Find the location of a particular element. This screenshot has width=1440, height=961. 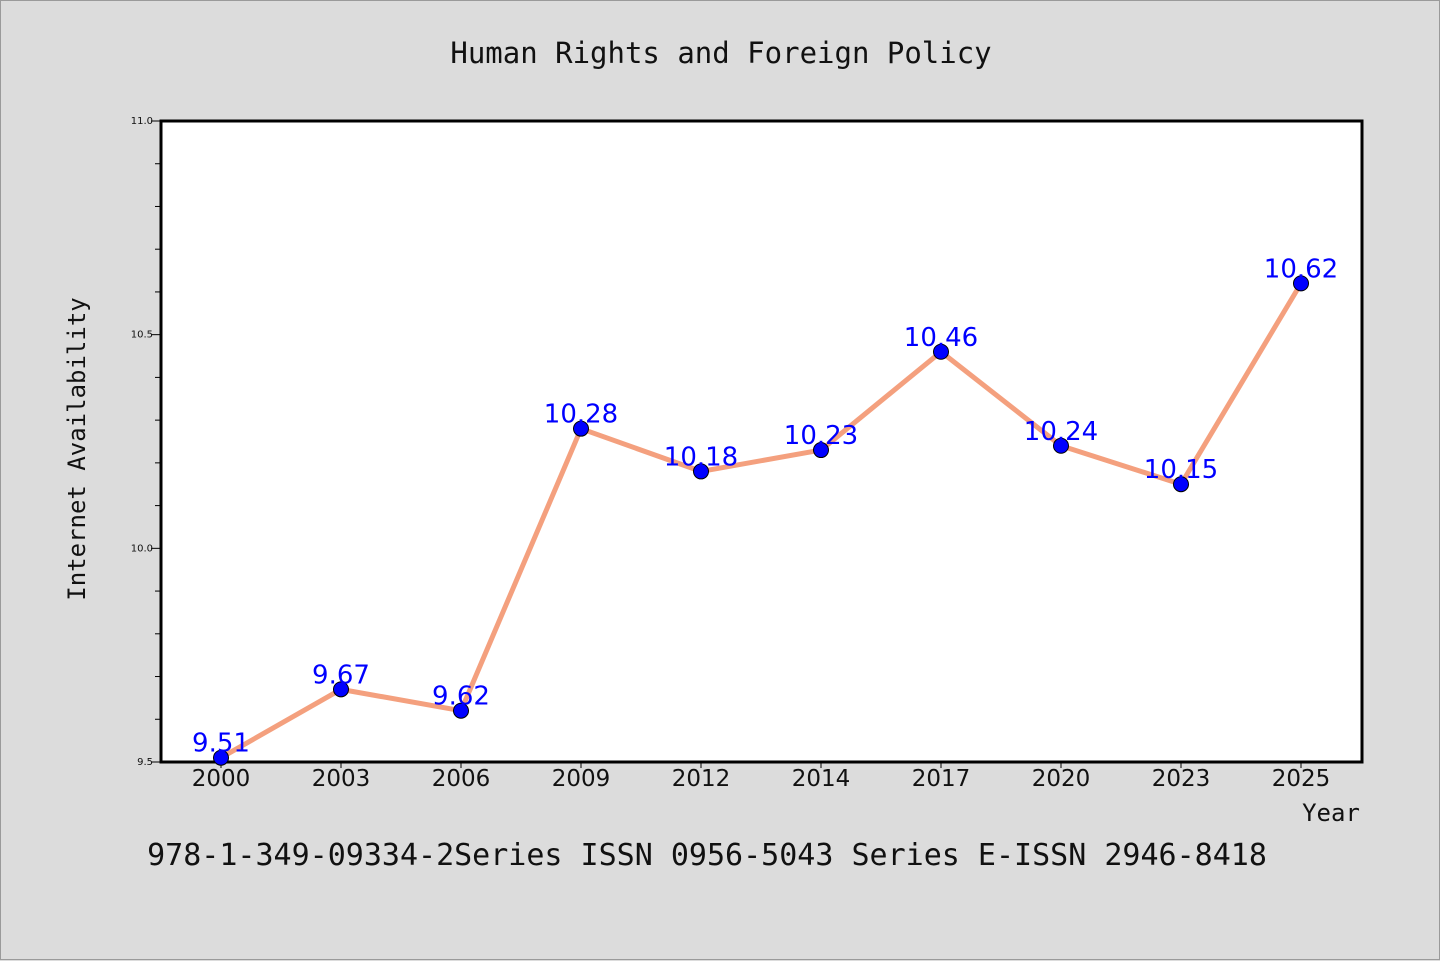

x-tick-label: 2023 is located at coordinates (1181, 779).